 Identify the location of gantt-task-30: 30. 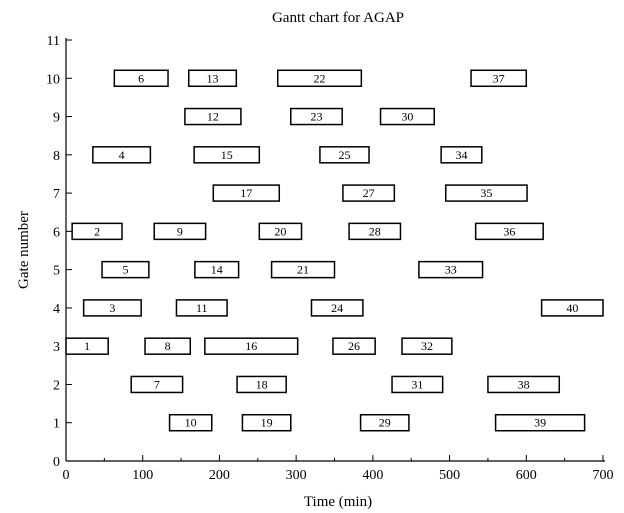
(407, 116).